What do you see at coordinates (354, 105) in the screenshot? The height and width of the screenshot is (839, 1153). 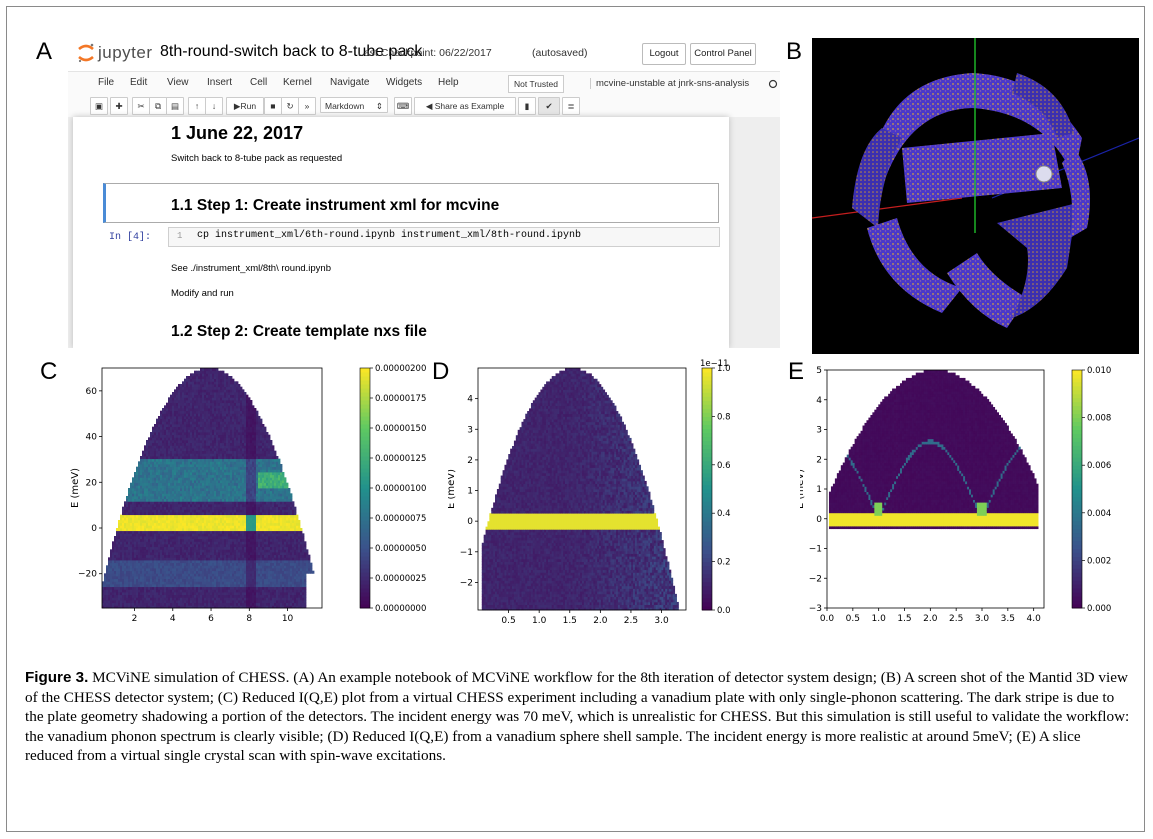 I see `cell-type-select: Markdown ⇕` at bounding box center [354, 105].